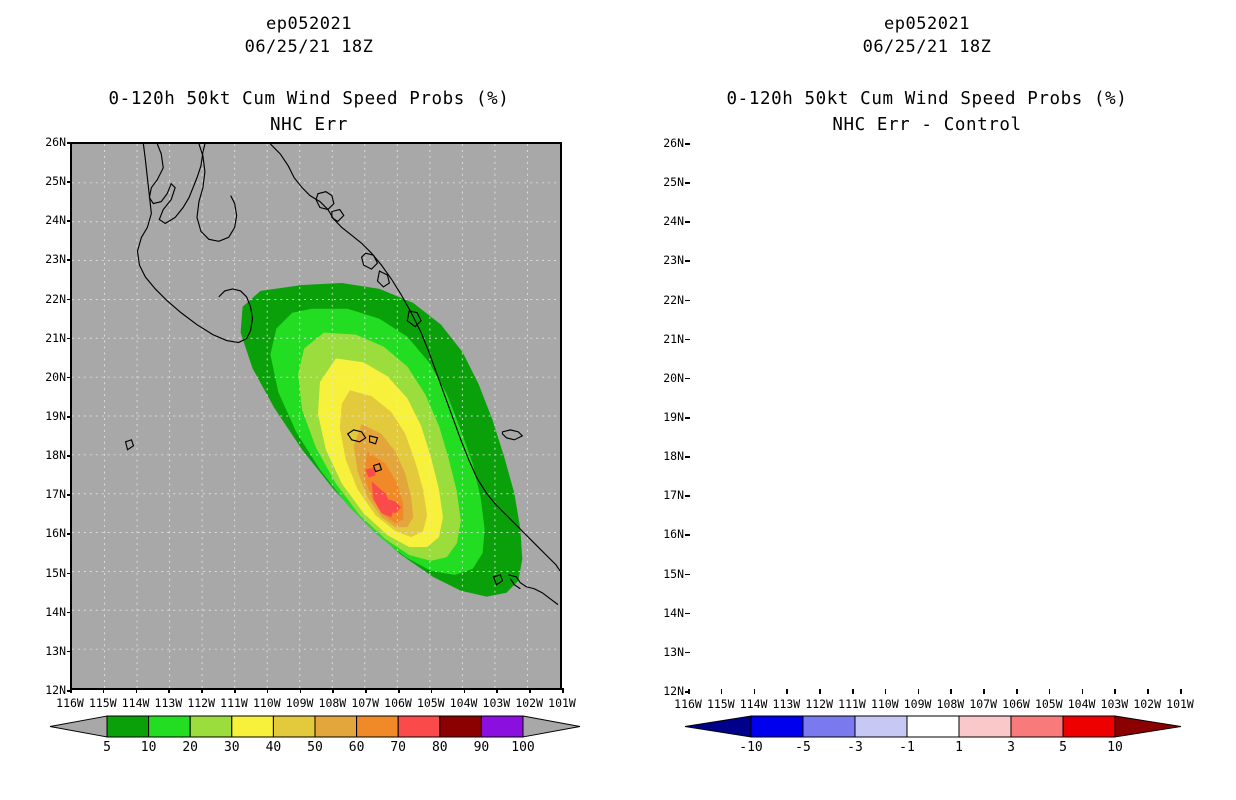  I want to click on y-tick-label: 16N, so click(55, 533).